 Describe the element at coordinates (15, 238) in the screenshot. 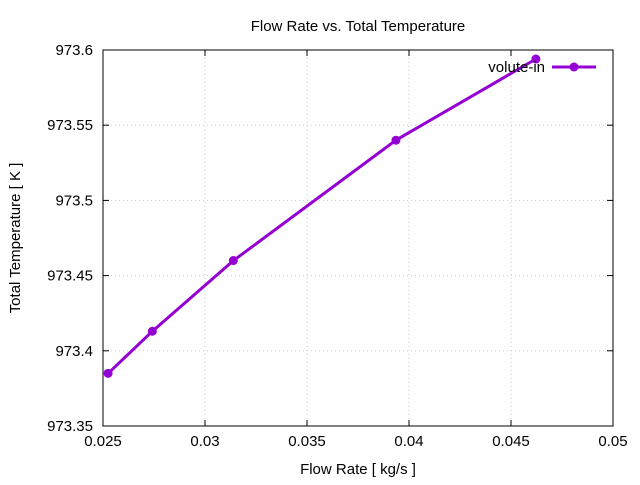

I see `y-axis-label: Total Temperature [ K ]` at that location.